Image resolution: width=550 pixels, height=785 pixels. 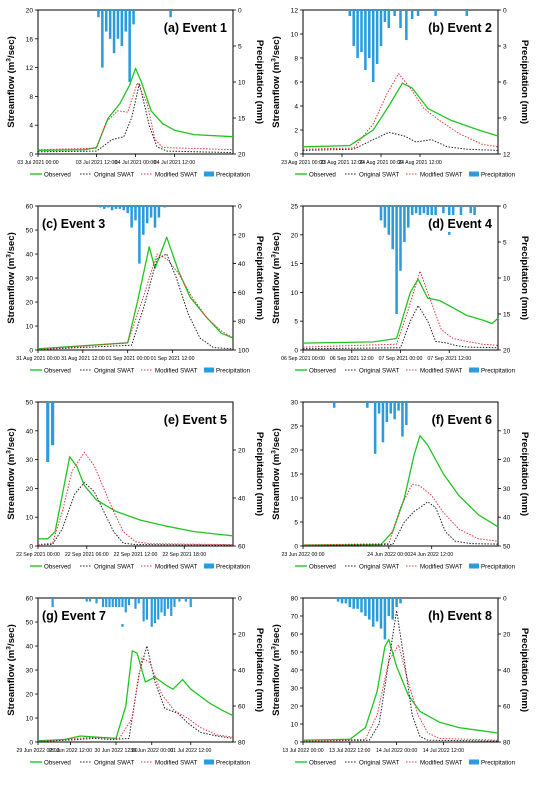 What do you see at coordinates (74, 616) in the screenshot?
I see `panel-title: (g) Event 7` at bounding box center [74, 616].